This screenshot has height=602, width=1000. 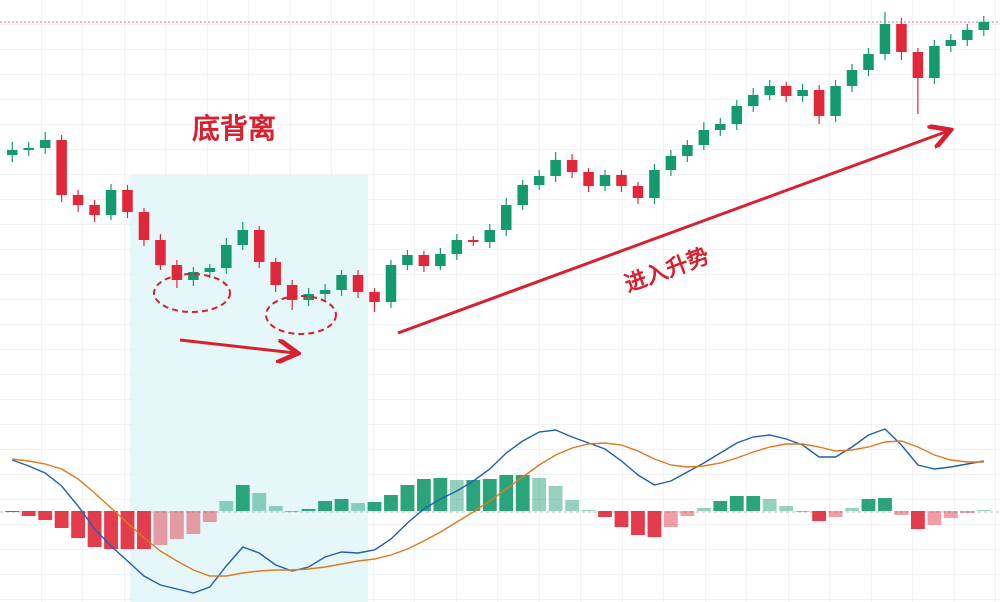 I want to click on down-arrow, so click(x=237, y=345).